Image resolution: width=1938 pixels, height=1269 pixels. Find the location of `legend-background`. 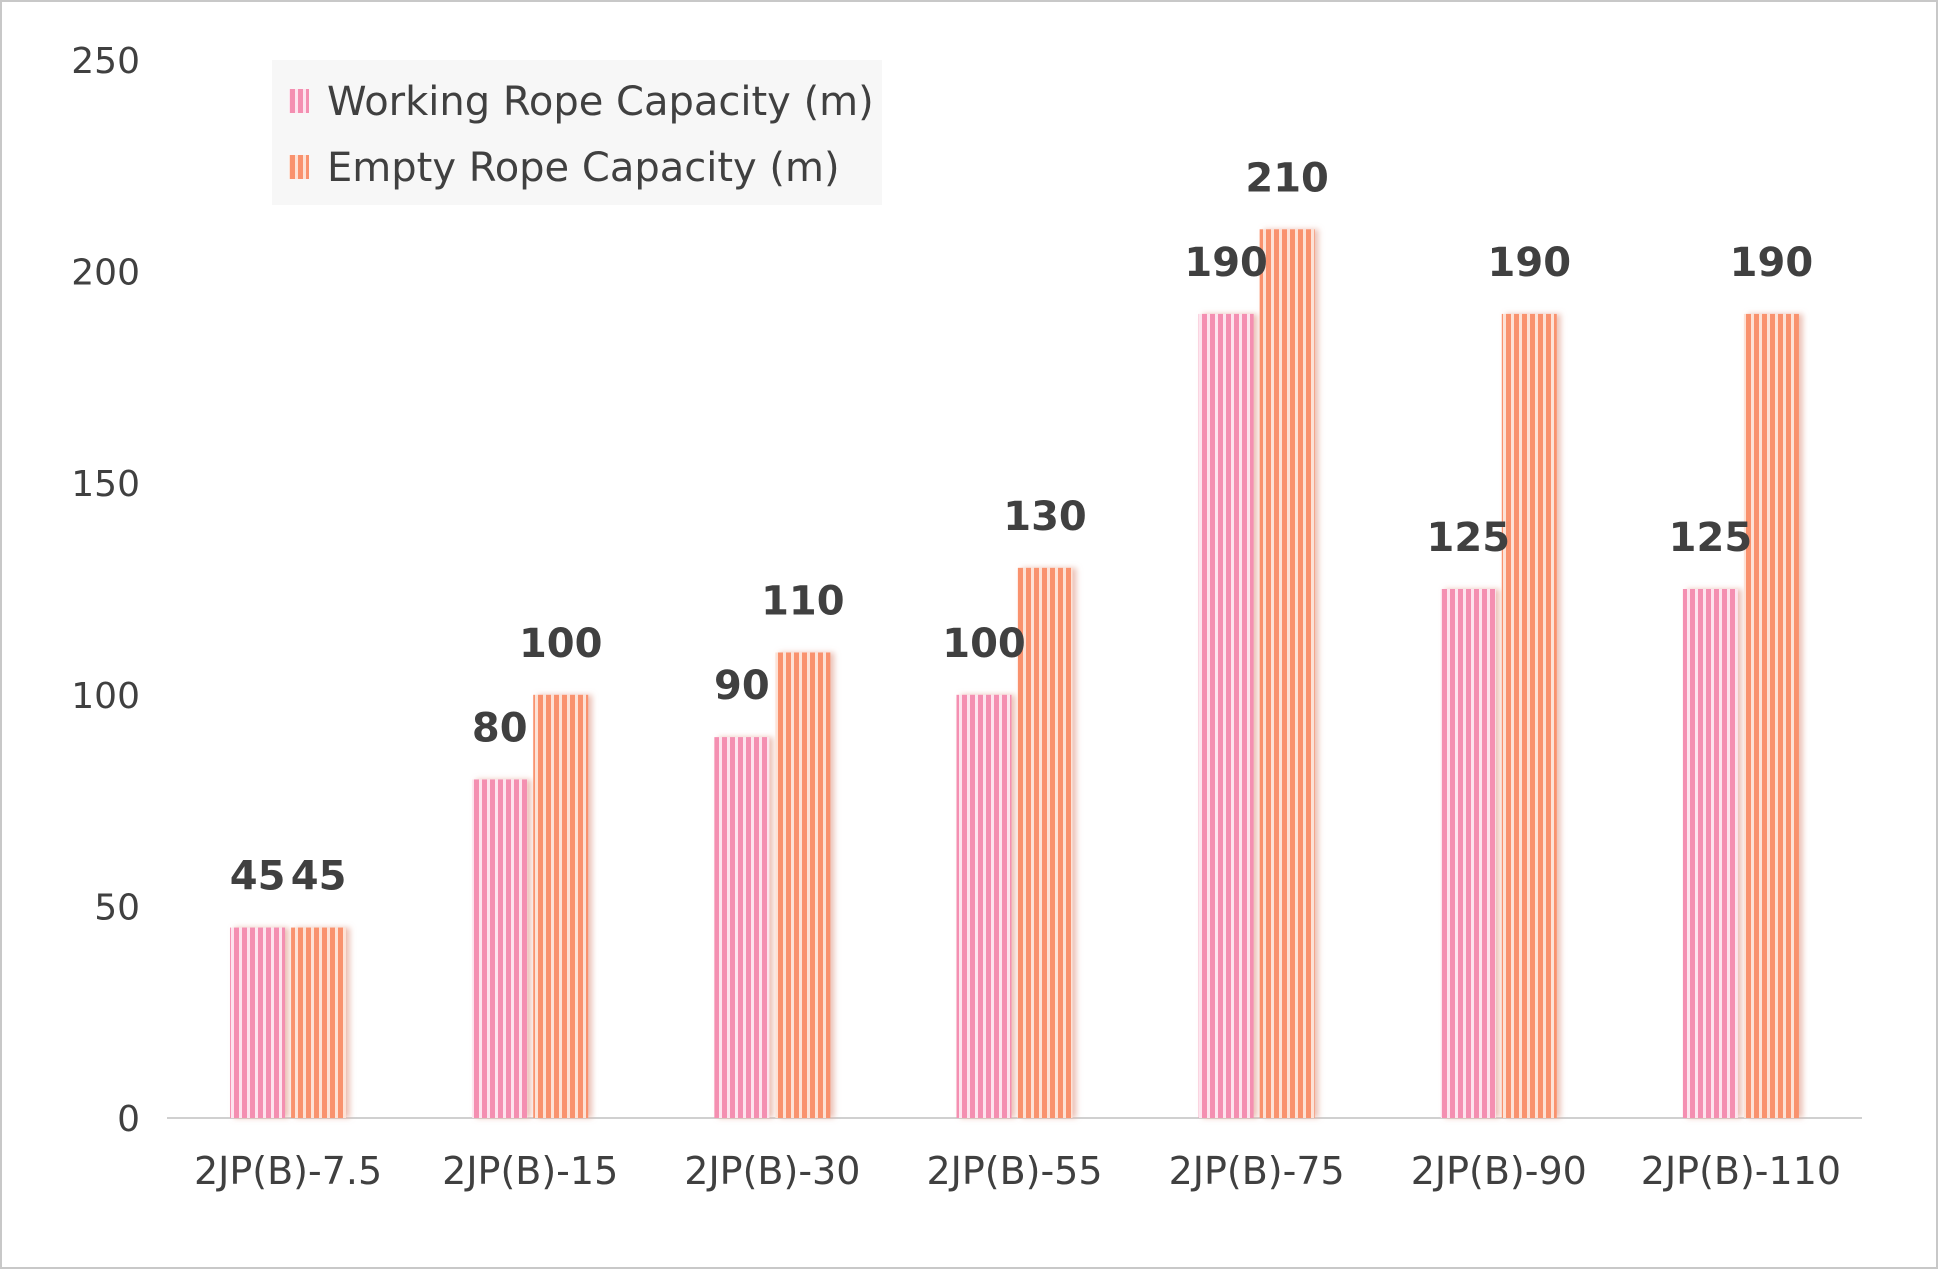

legend-background is located at coordinates (577, 132).